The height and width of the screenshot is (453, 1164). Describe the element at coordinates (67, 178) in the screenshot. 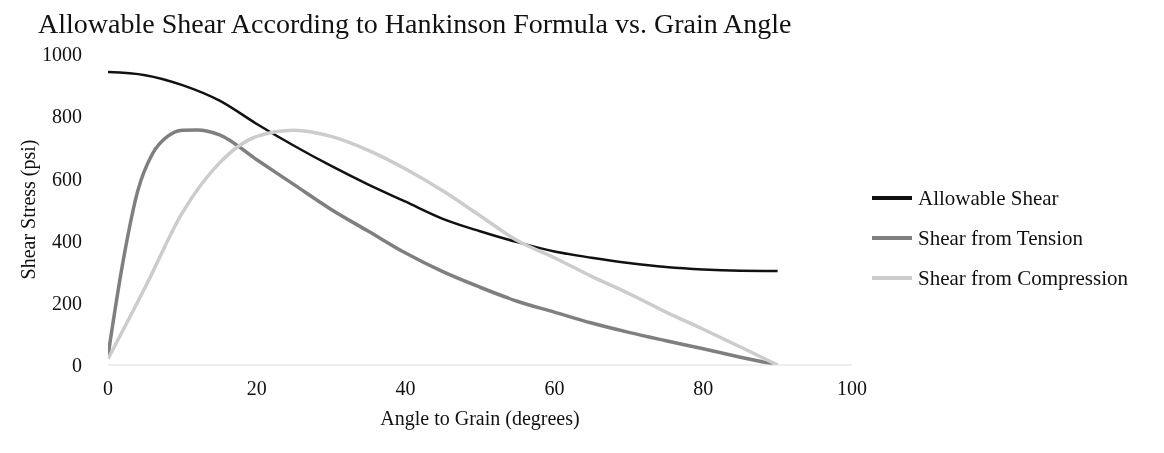

I see `y-tick-label: 600` at that location.